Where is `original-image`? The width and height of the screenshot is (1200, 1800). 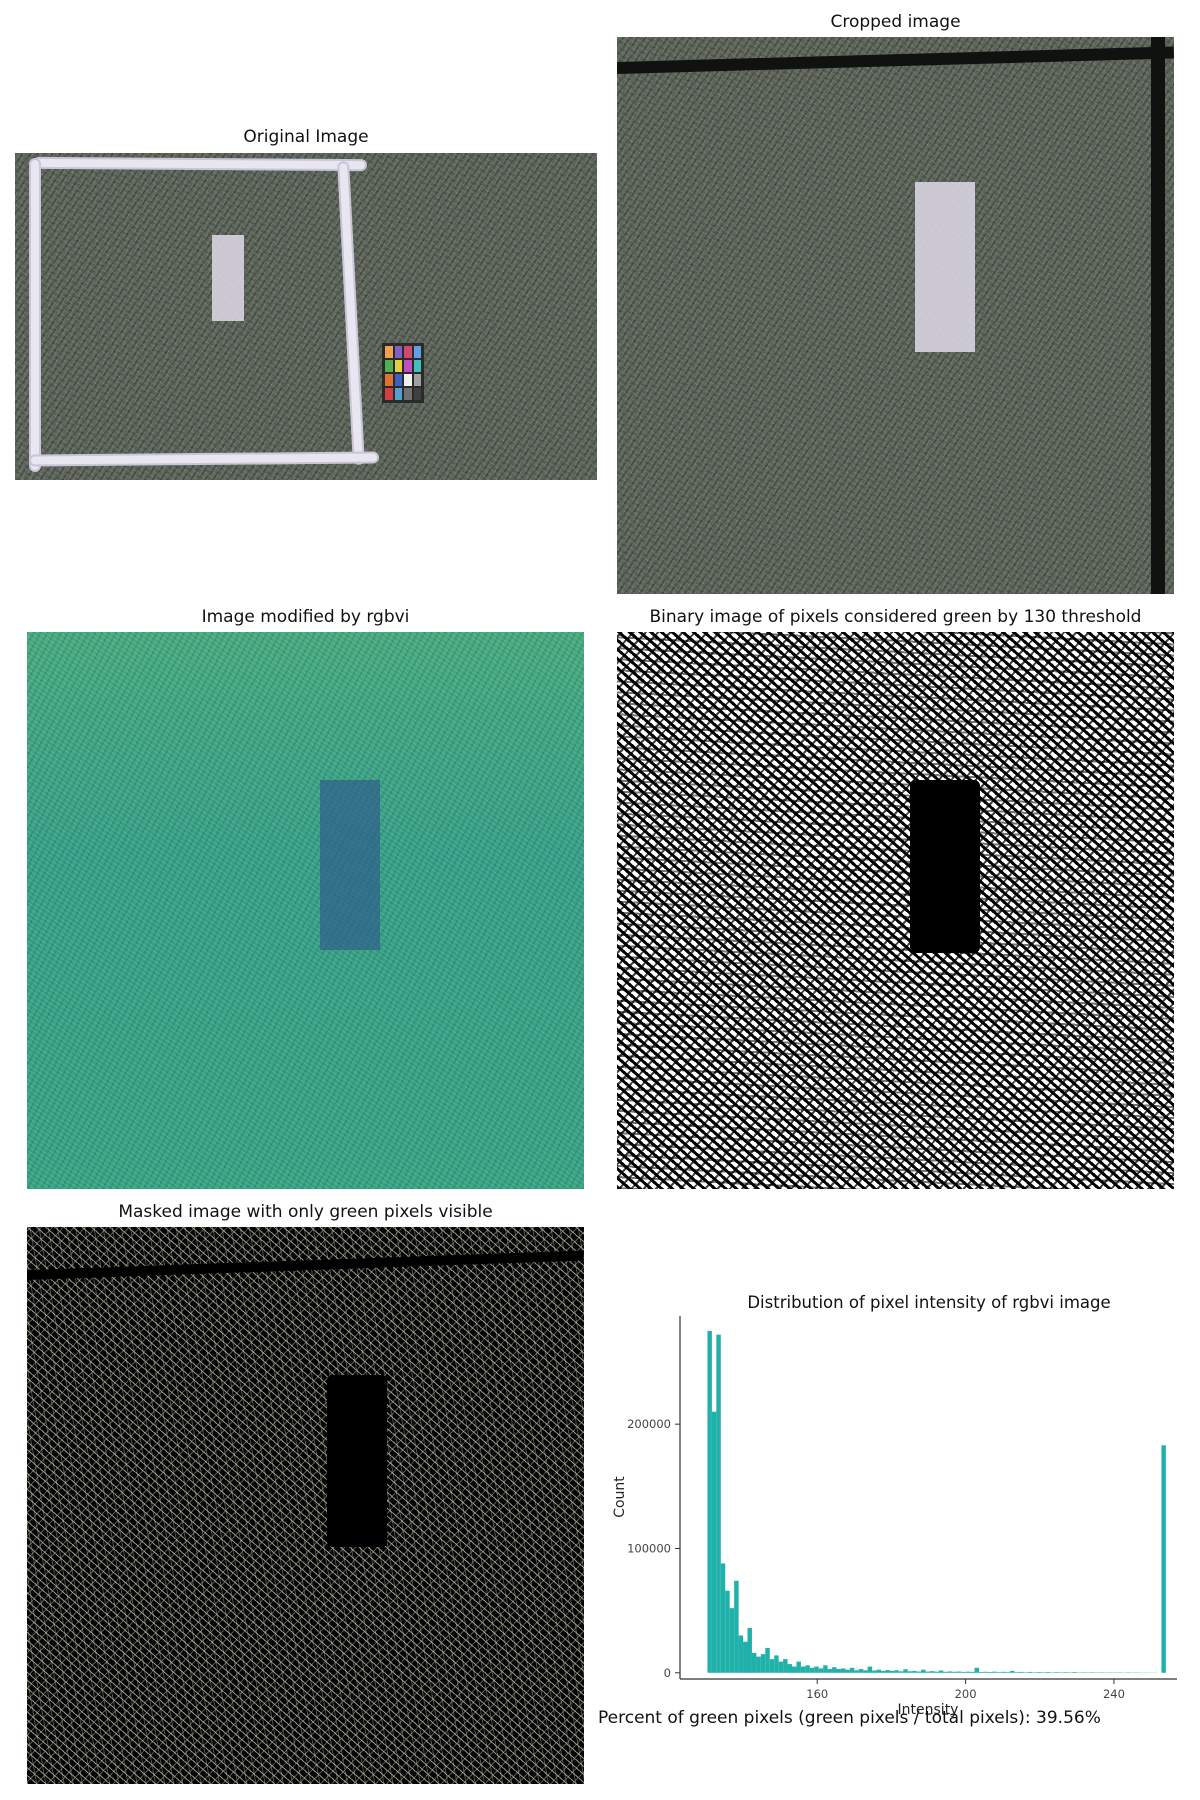 original-image is located at coordinates (306, 316).